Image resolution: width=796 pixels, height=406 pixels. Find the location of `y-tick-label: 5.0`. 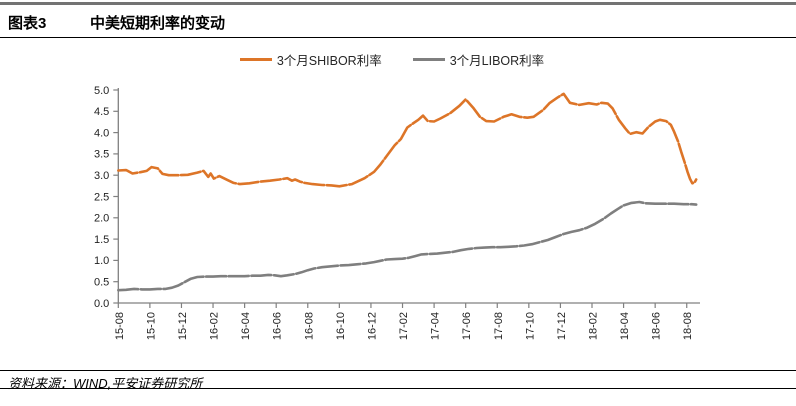

y-tick-label: 5.0 is located at coordinates (101, 91).